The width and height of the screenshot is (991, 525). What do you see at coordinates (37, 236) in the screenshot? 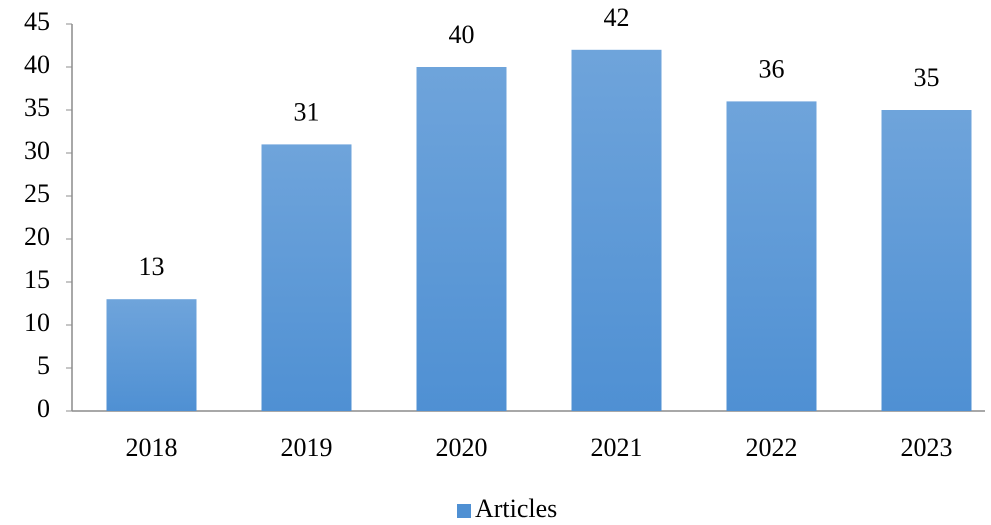
I see `y-tick-label: 20` at bounding box center [37, 236].